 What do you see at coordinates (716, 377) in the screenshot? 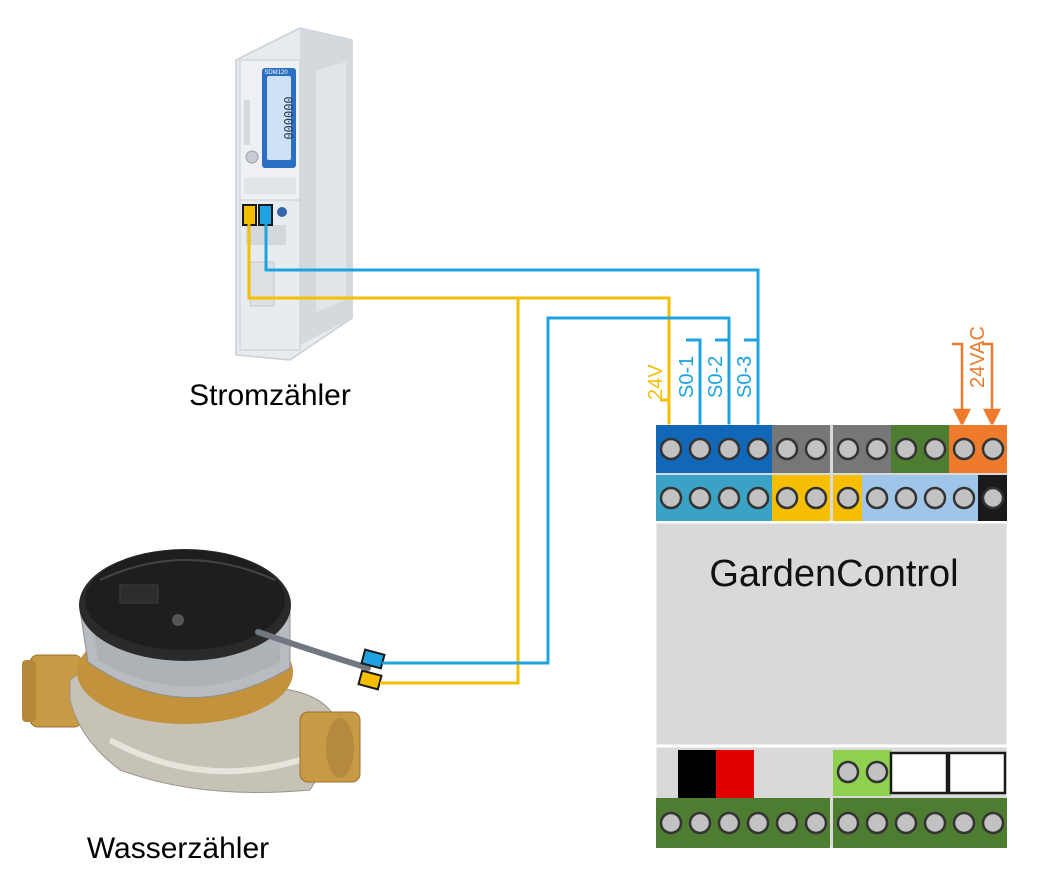
I see `label-s0-2: S0-2` at bounding box center [716, 377].